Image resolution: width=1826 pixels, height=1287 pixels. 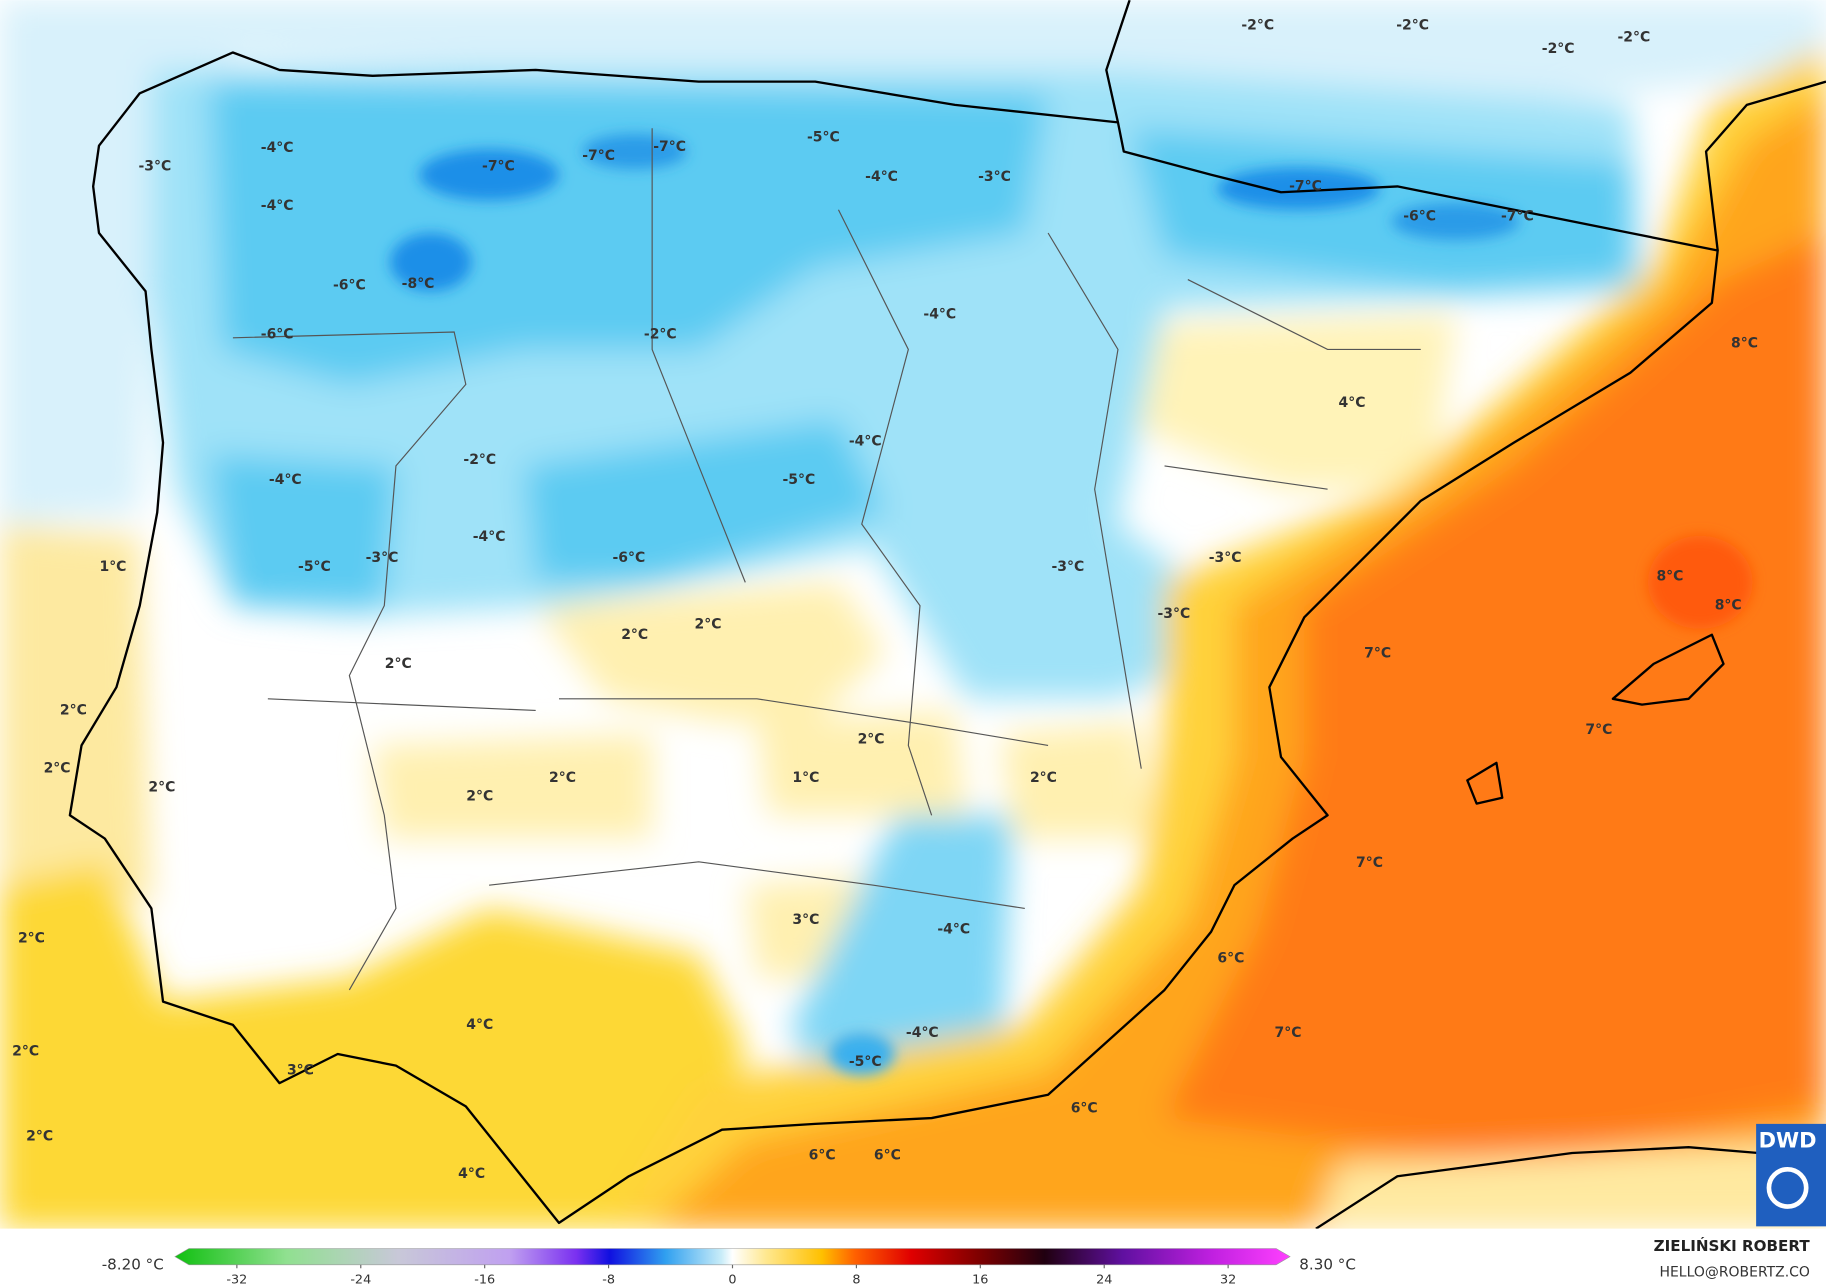 What do you see at coordinates (1787, 1187) in the screenshot?
I see `logo-swirl` at bounding box center [1787, 1187].